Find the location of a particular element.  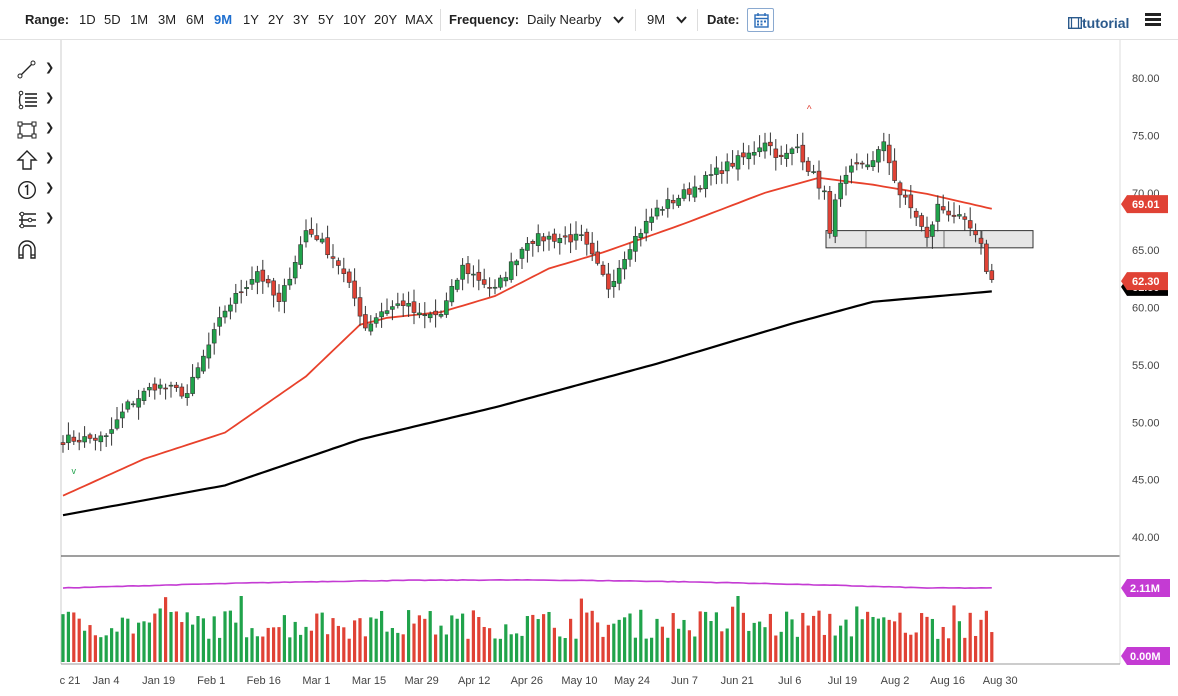

date-label: Date: is located at coordinates (723, 19).